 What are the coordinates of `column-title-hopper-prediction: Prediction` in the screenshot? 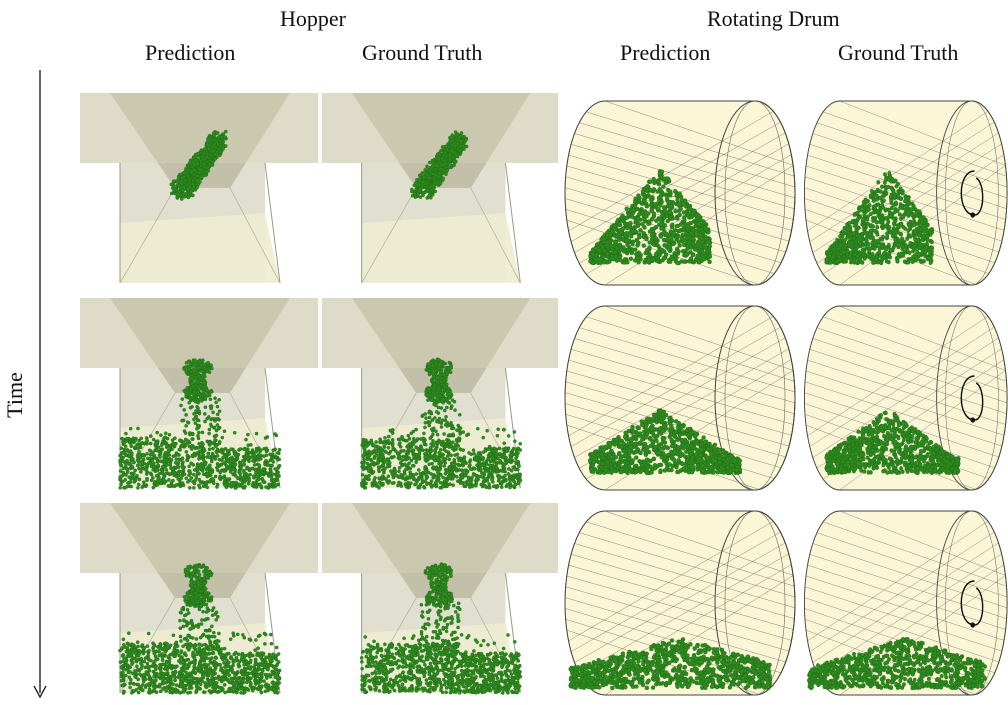 It's located at (190, 52).